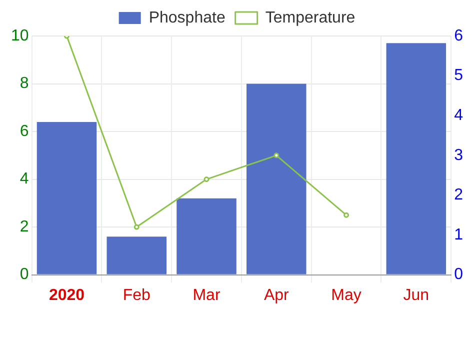 The image size is (474, 338). What do you see at coordinates (24, 275) in the screenshot?
I see `y-tick-label: 0` at bounding box center [24, 275].